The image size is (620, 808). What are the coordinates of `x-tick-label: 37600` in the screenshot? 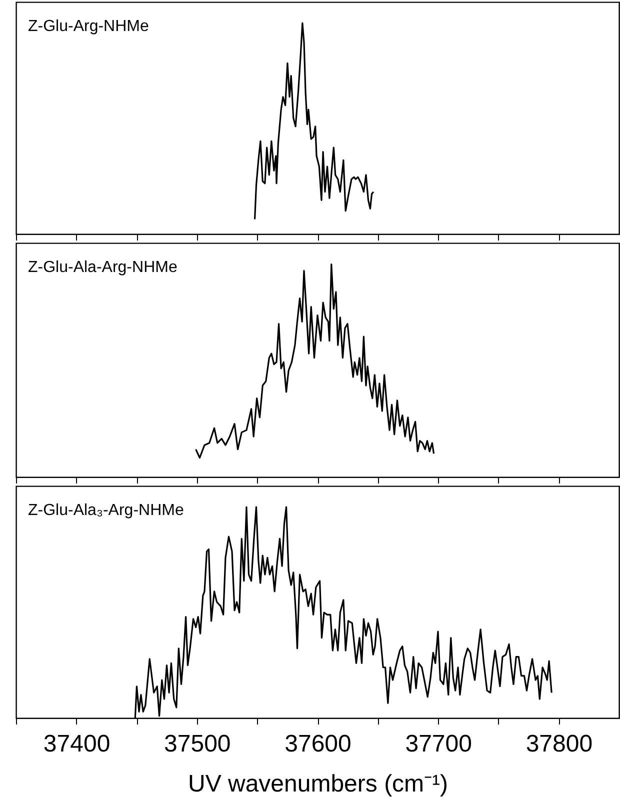 It's located at (318, 744).